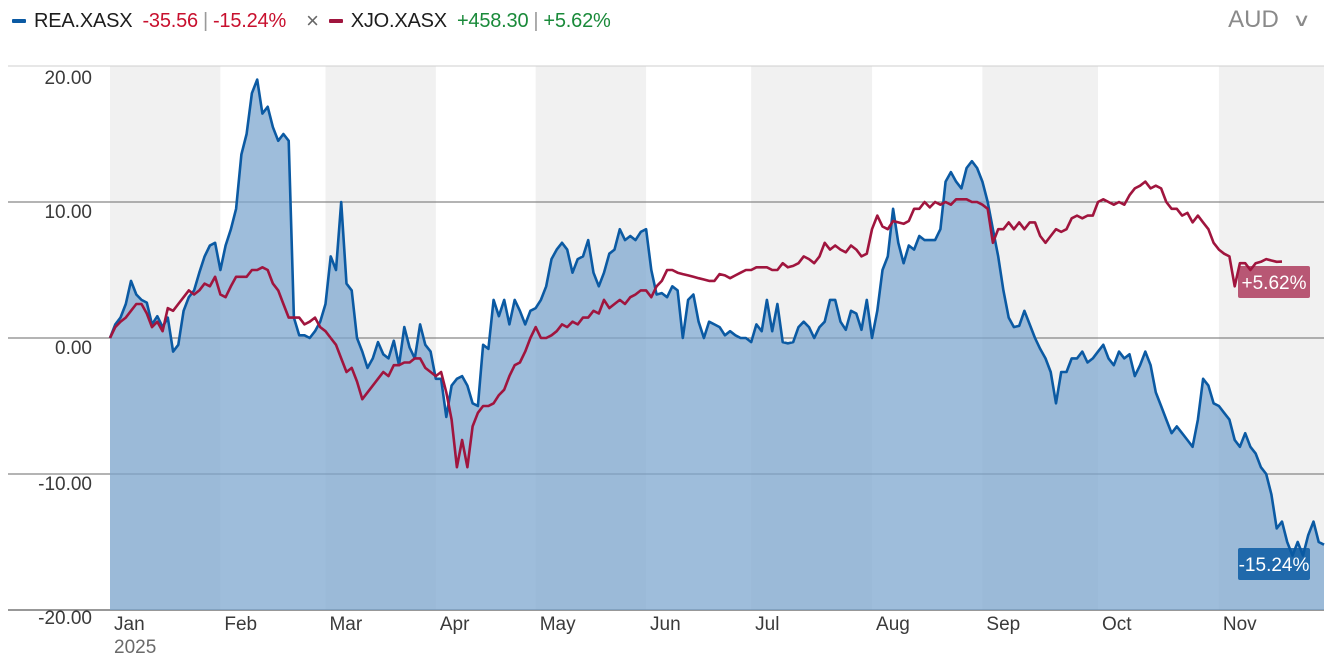 The height and width of the screenshot is (660, 1334). I want to click on end-label-text: -15.24%, so click(1274, 565).